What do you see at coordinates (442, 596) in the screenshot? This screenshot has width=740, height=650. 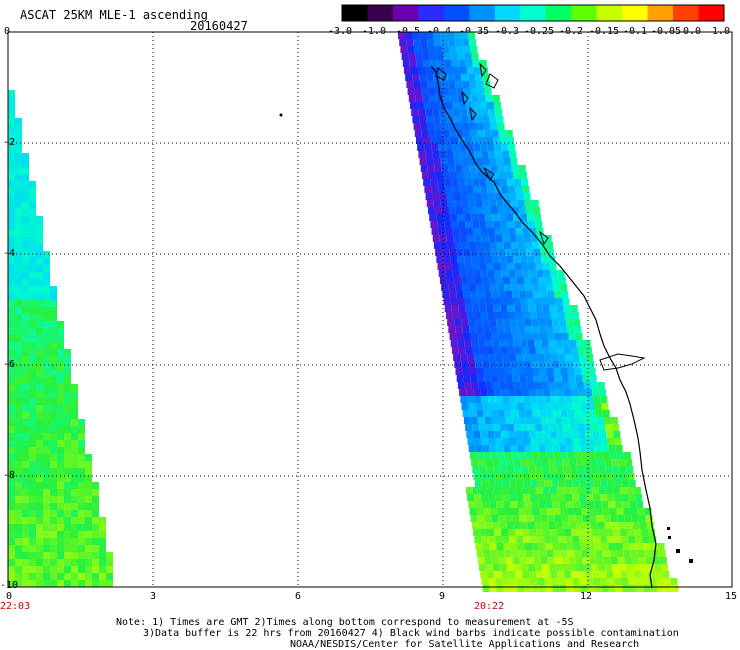 I see `x-tick-label: 9` at bounding box center [442, 596].